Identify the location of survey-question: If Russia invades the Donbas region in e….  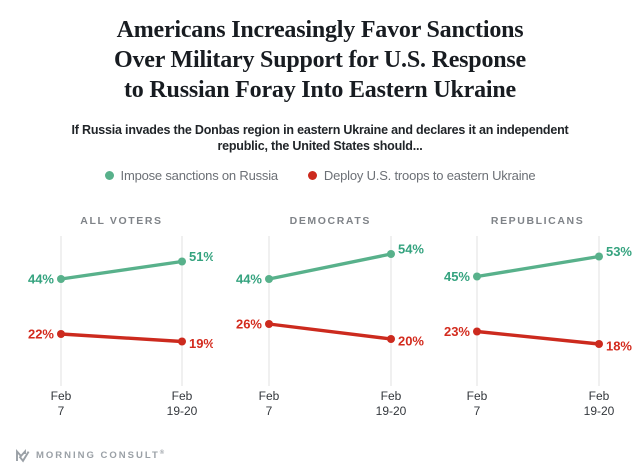
(320, 138).